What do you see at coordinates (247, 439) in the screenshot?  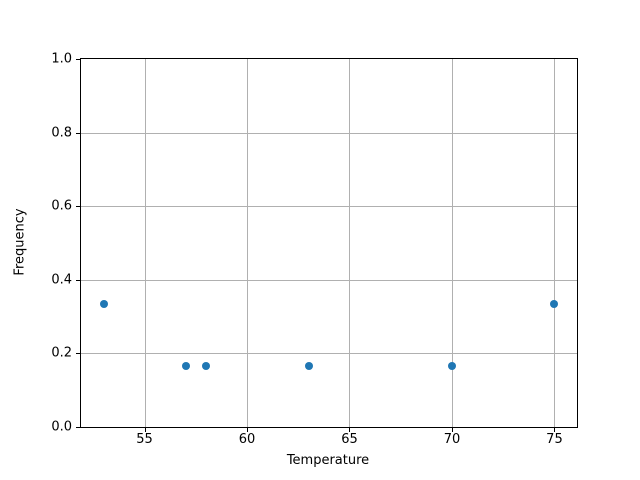 I see `x-tick-label: 60` at bounding box center [247, 439].